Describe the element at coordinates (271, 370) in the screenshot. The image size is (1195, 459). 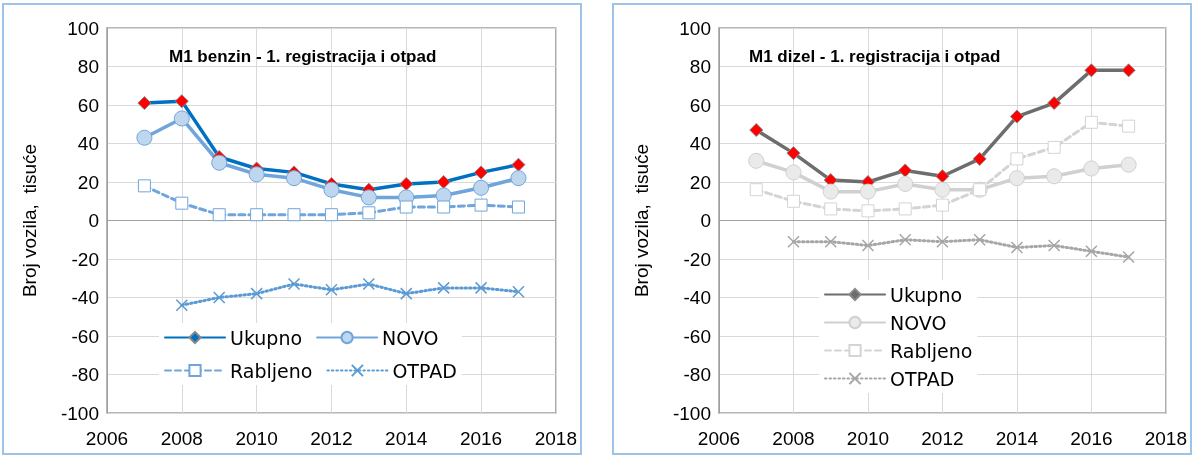
I see `legend-label: Rabljeno` at that location.